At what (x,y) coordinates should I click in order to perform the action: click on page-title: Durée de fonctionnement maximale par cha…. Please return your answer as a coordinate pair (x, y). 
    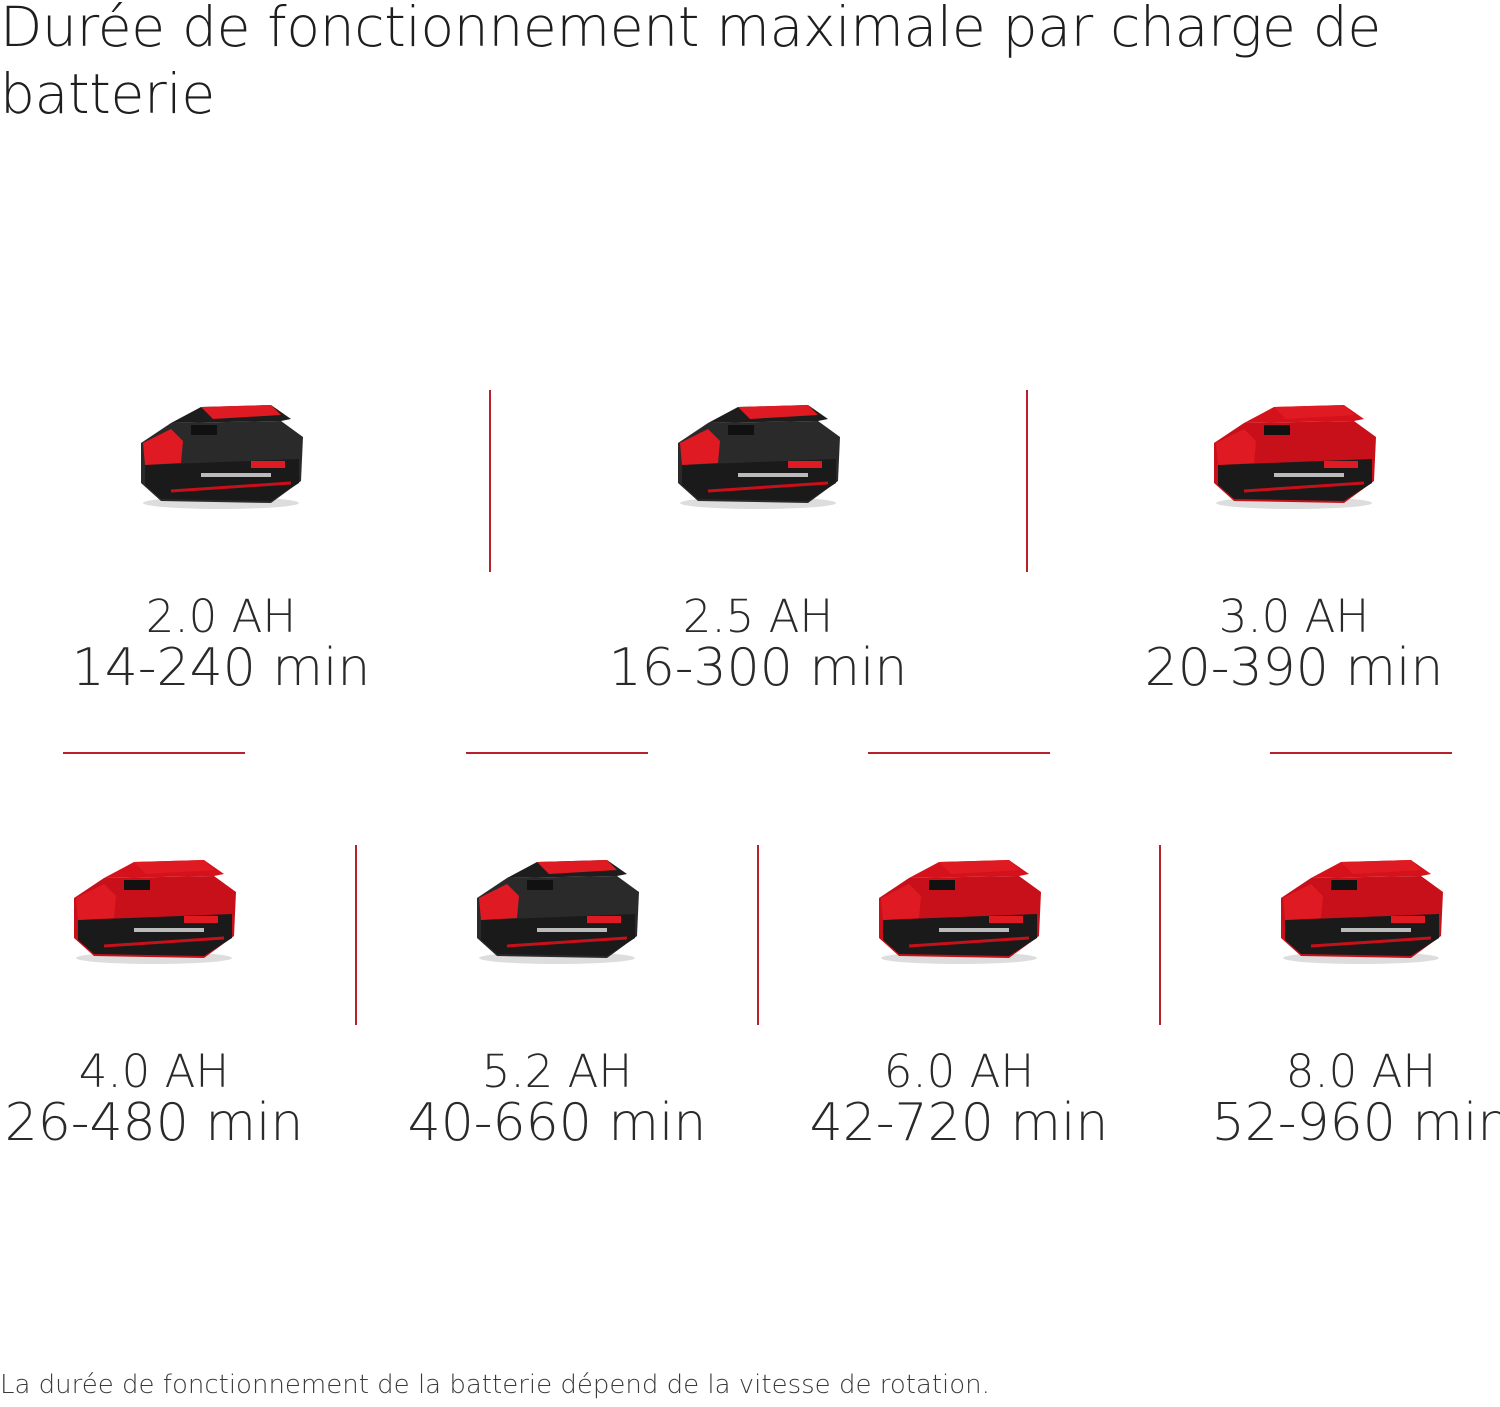
    Looking at the image, I should click on (690, 63).